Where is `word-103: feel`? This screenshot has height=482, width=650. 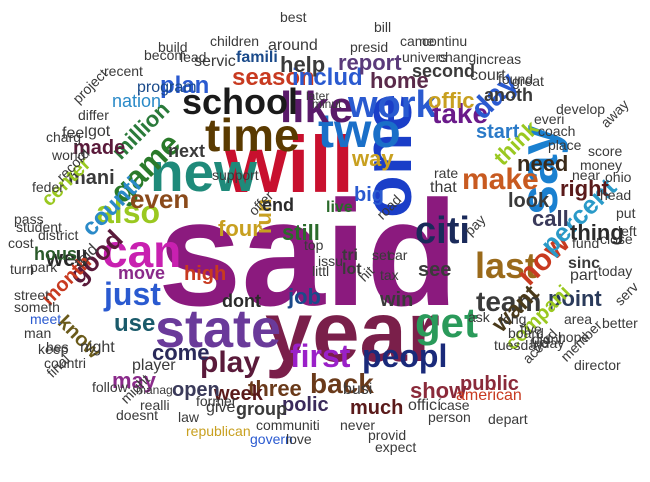 word-103: feel is located at coordinates (75, 133).